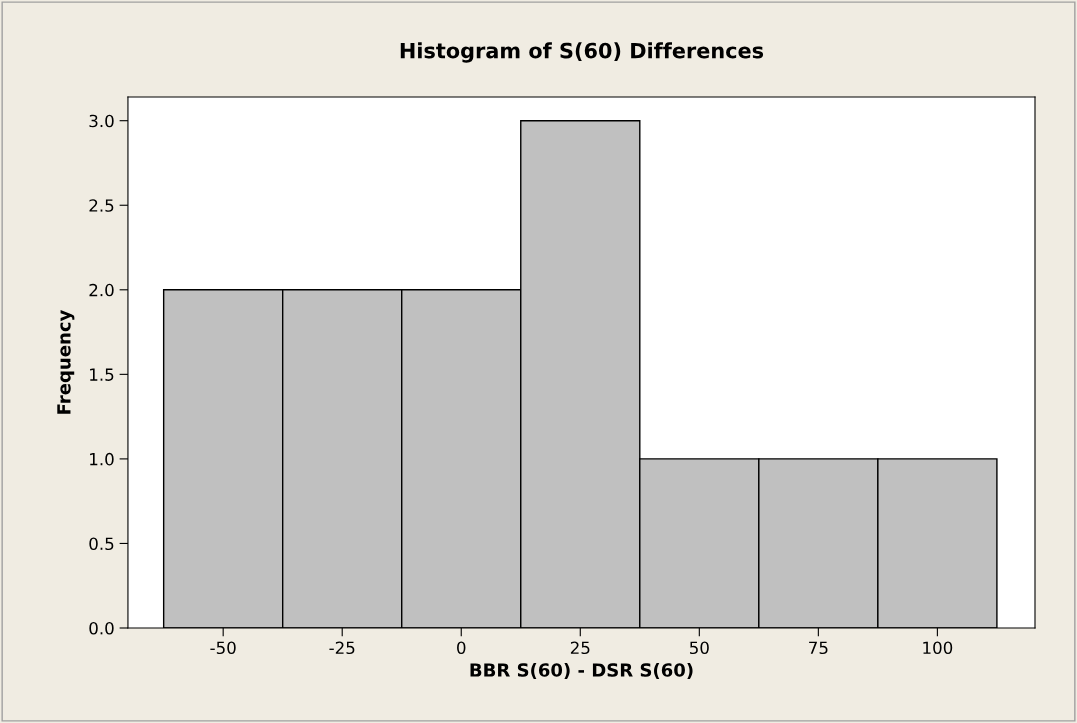 This screenshot has height=723, width=1077. Describe the element at coordinates (582, 52) in the screenshot. I see `chart-title: Histogram of S(60) Differences` at that location.